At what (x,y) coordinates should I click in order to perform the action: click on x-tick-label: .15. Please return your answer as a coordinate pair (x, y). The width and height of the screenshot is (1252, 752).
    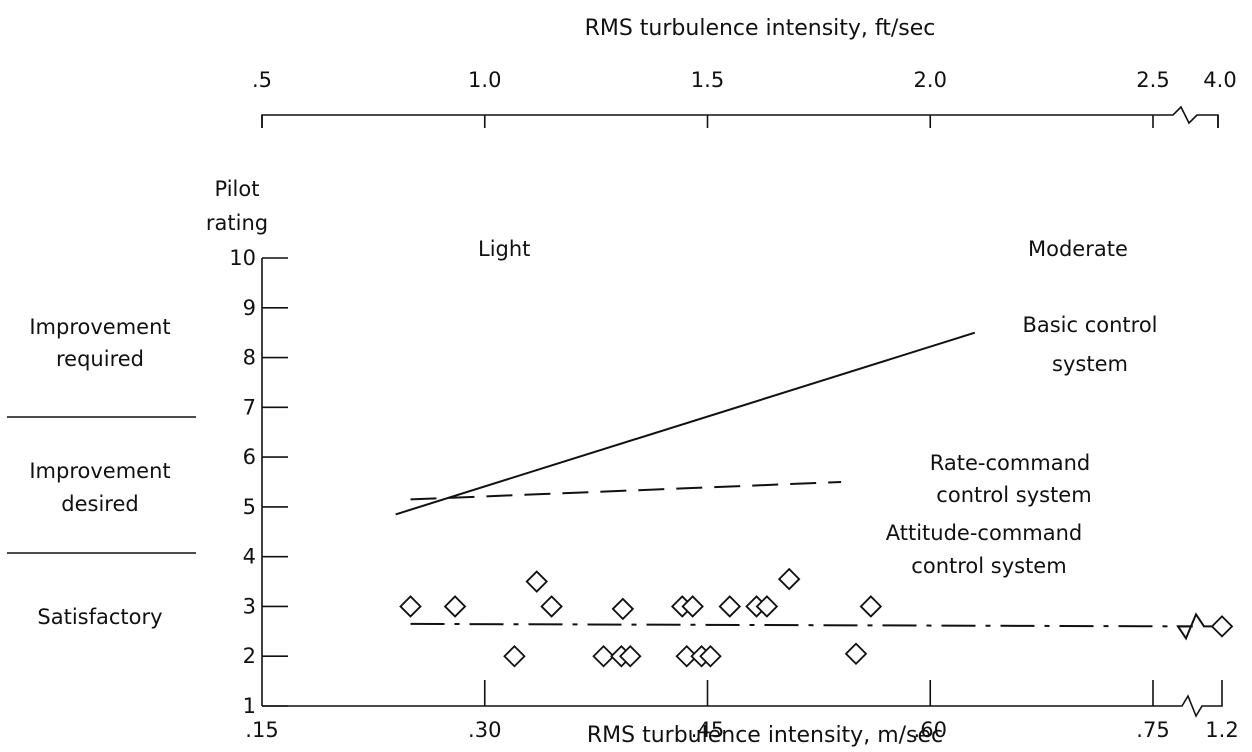
    Looking at the image, I should click on (261, 730).